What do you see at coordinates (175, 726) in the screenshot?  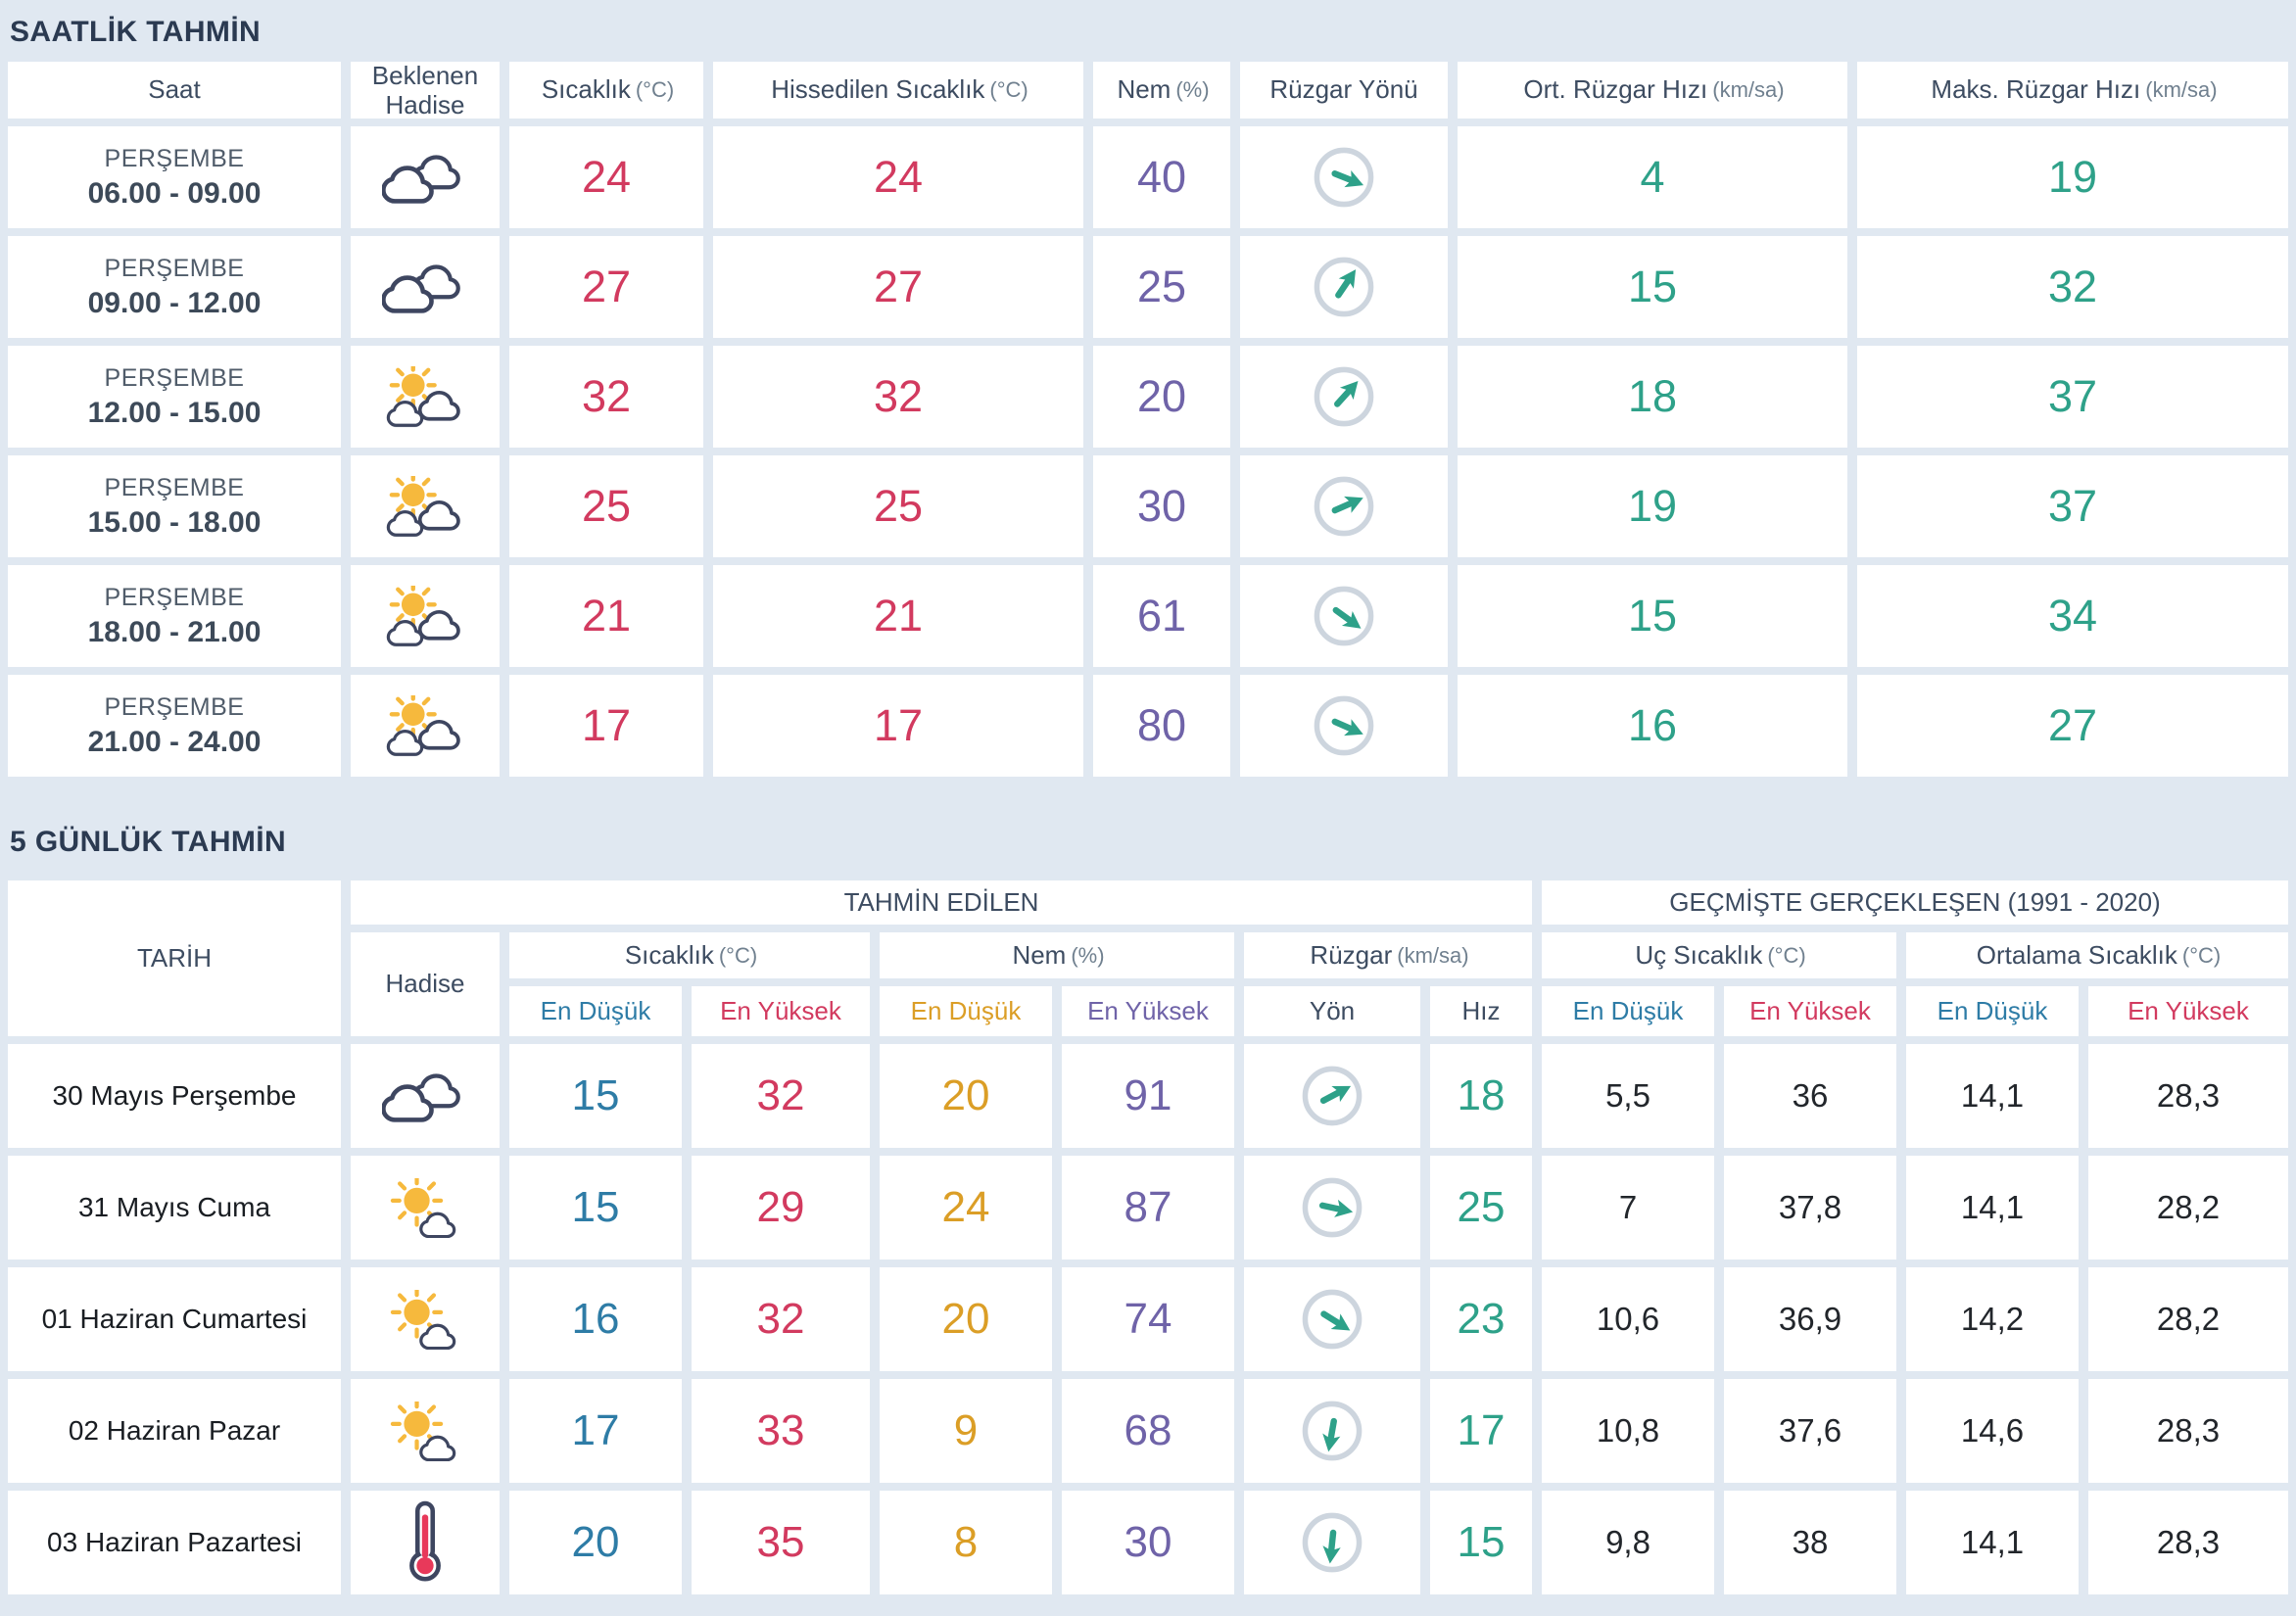 I see `hour-range-cell: PERŞEMBE 21.00 - 24.00` at bounding box center [175, 726].